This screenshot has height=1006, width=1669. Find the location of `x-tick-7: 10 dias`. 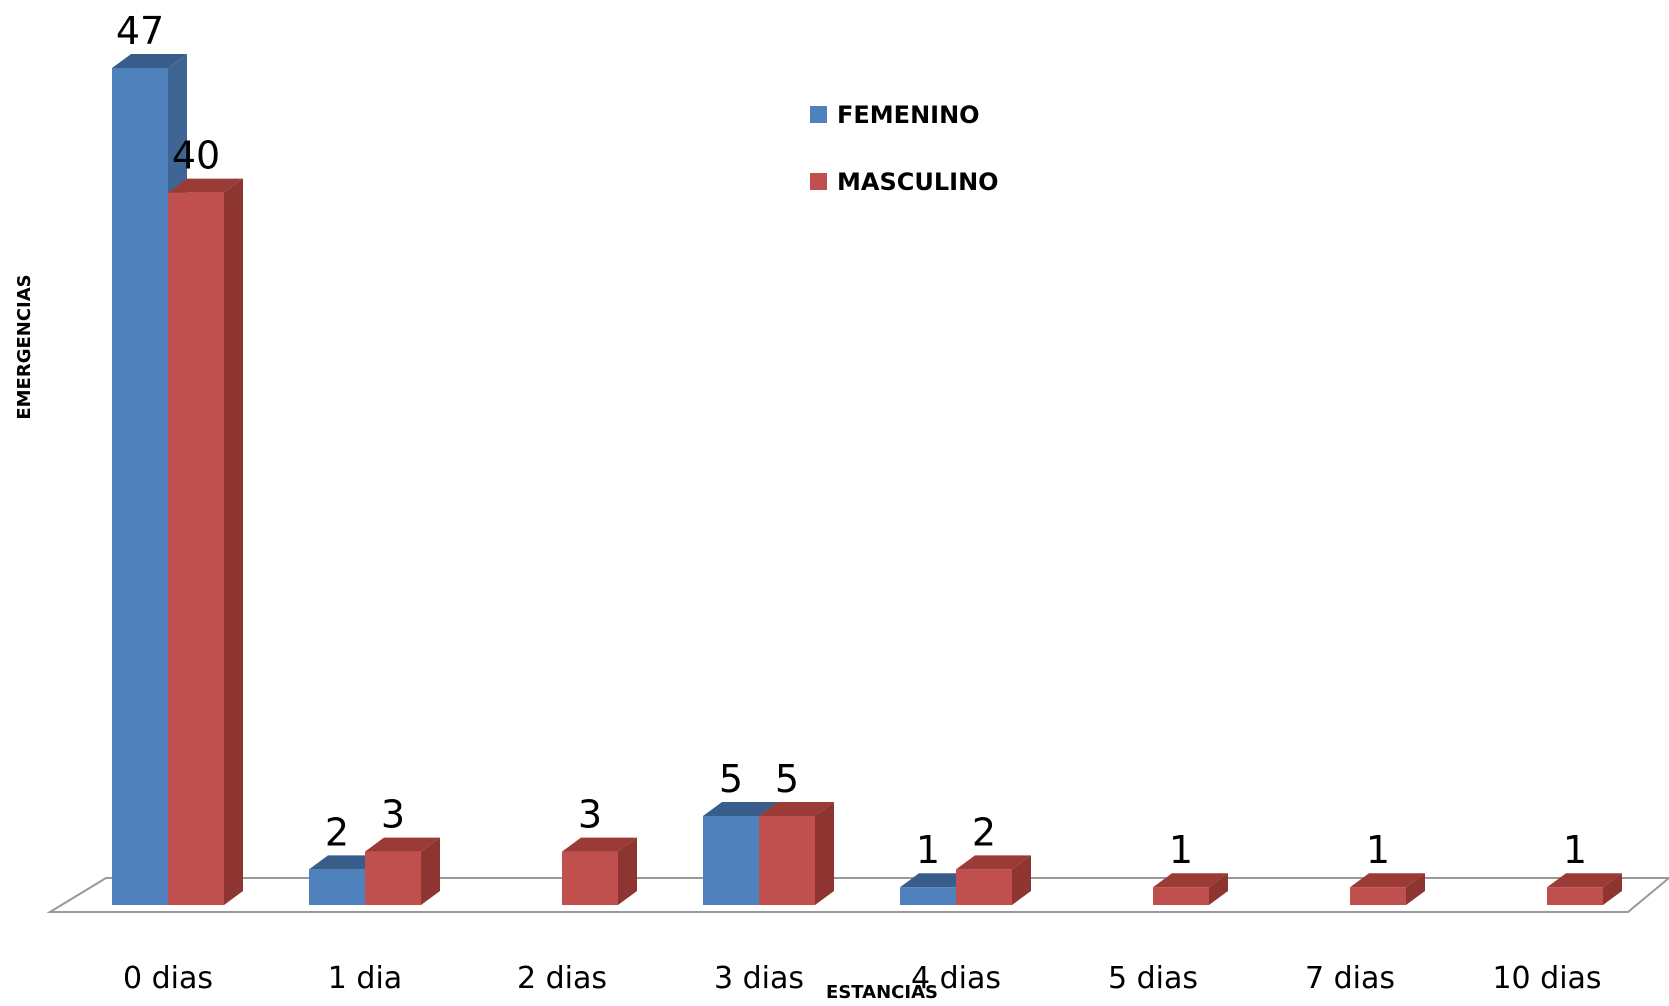

x-tick-7: 10 dias is located at coordinates (1546, 978).